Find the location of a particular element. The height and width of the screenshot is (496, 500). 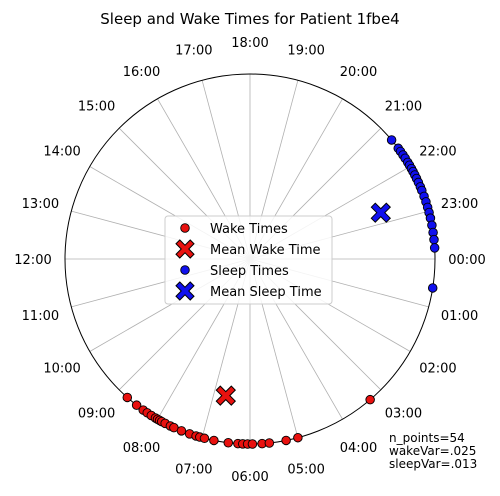

hour-tick-label: 02:00 is located at coordinates (437, 369).